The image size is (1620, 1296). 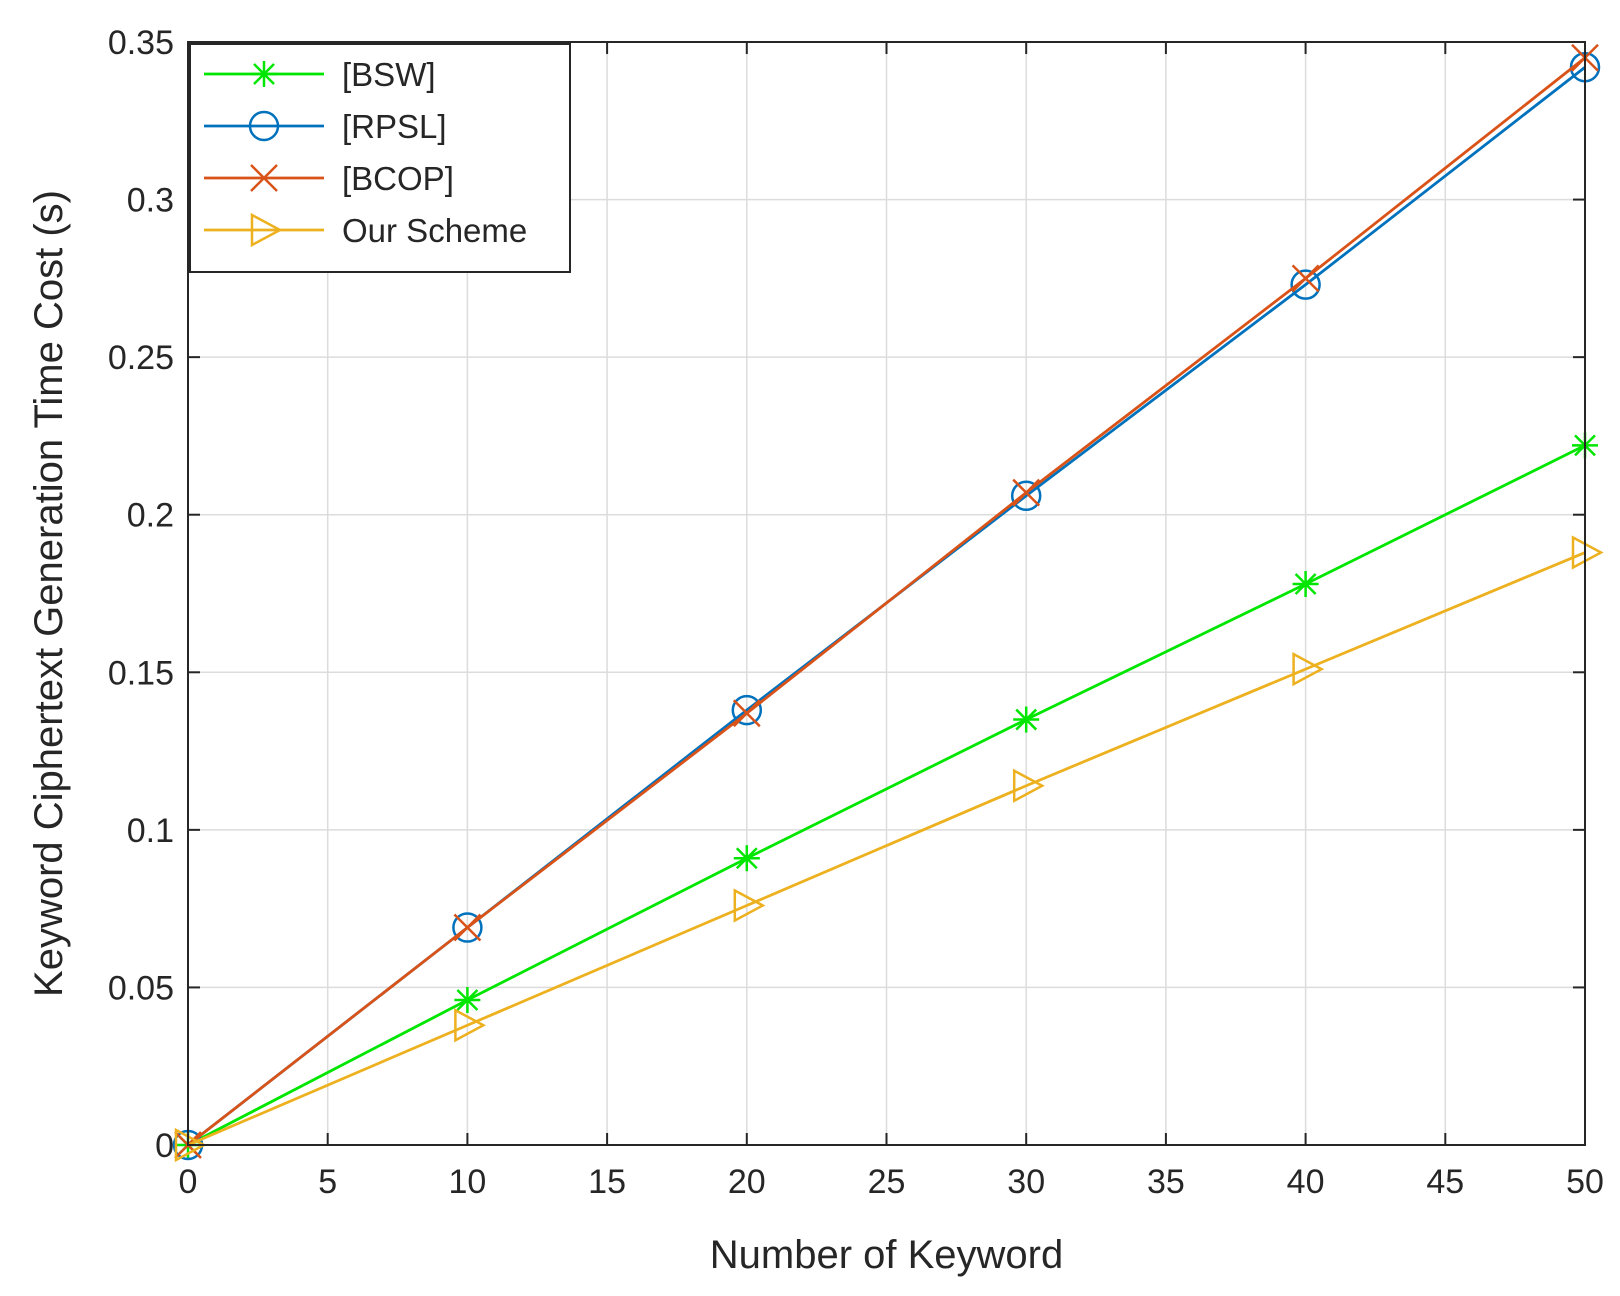 What do you see at coordinates (325, 126) in the screenshot?
I see `legend-entry: [RPSL]` at bounding box center [325, 126].